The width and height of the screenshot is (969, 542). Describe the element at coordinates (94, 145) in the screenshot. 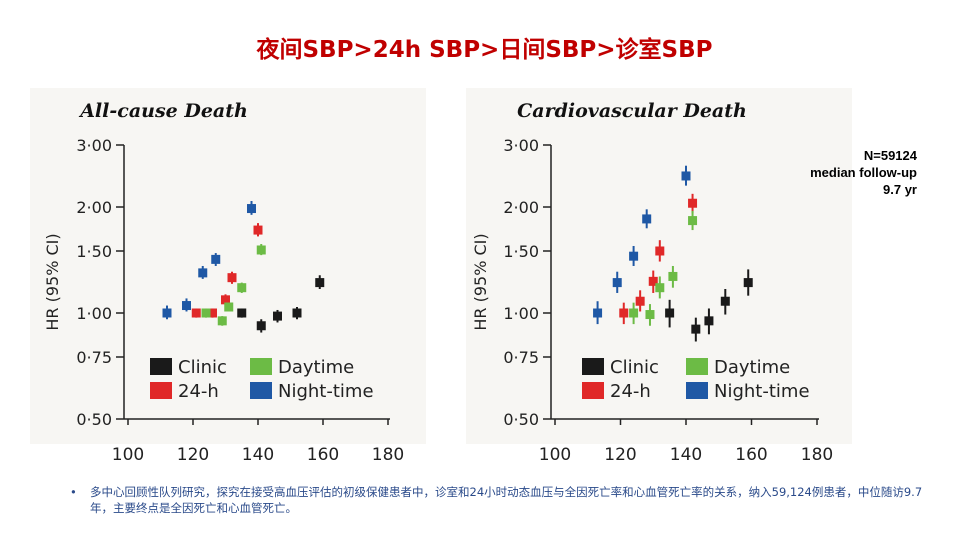

I see `chart1-y-tick-label: 3·00` at that location.